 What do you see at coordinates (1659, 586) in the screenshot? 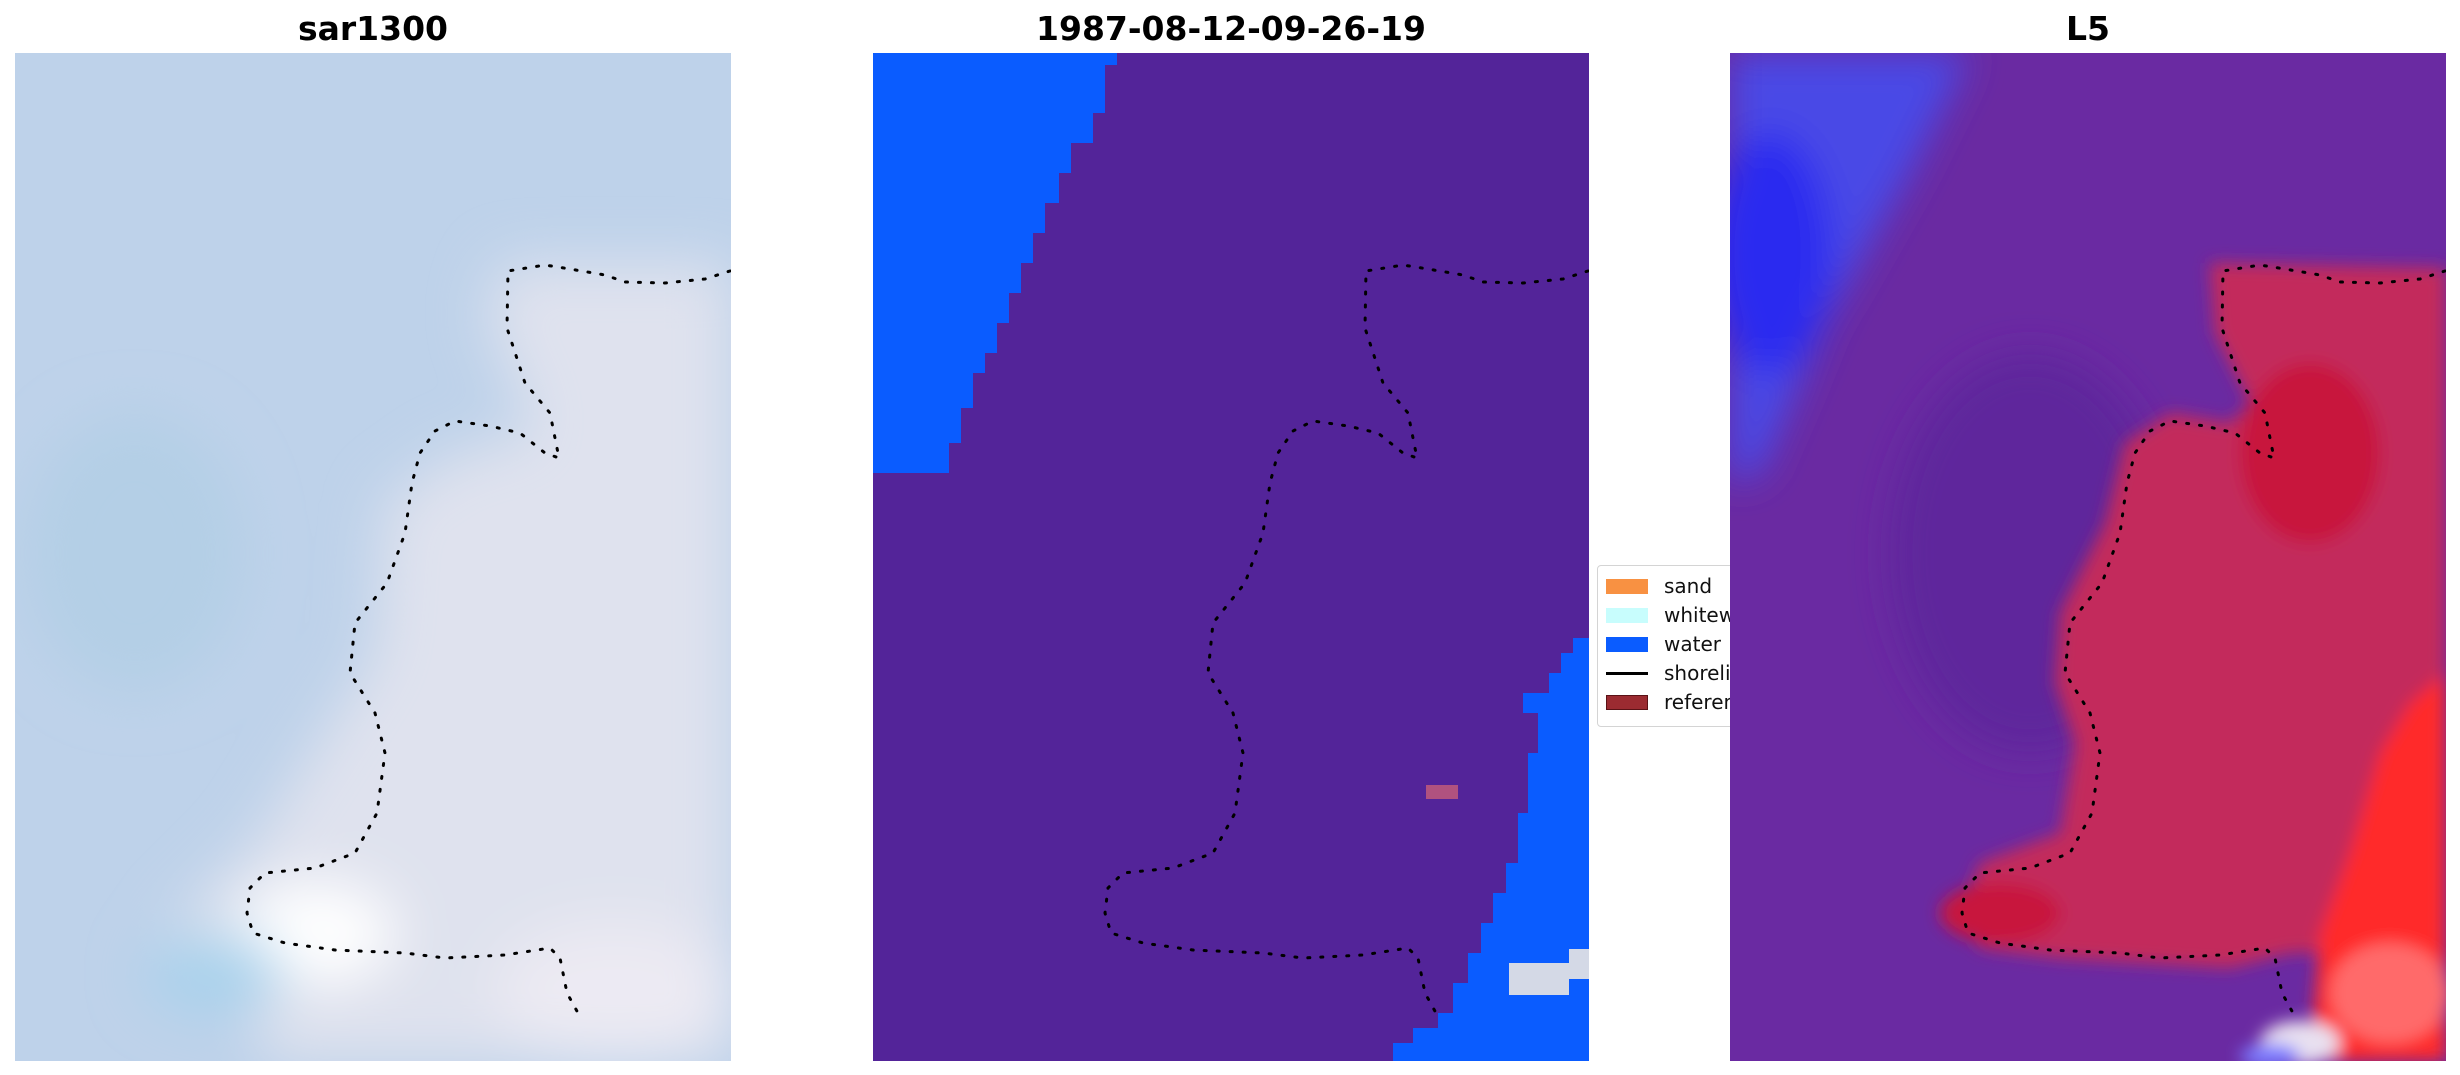
I see `legend-item-sand: sand` at bounding box center [1659, 586].